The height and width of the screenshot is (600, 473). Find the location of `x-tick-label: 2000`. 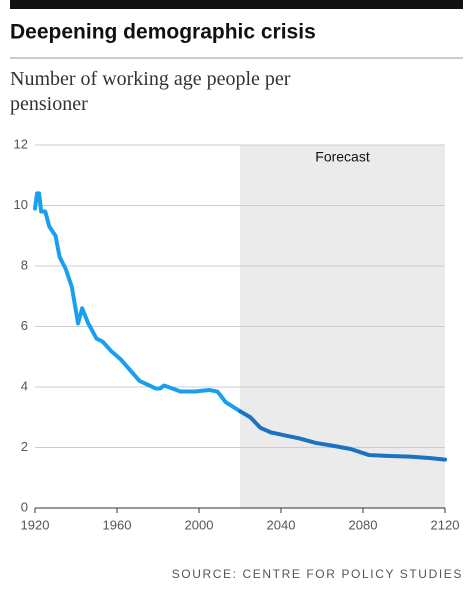

x-tick-label: 2000 is located at coordinates (199, 524).